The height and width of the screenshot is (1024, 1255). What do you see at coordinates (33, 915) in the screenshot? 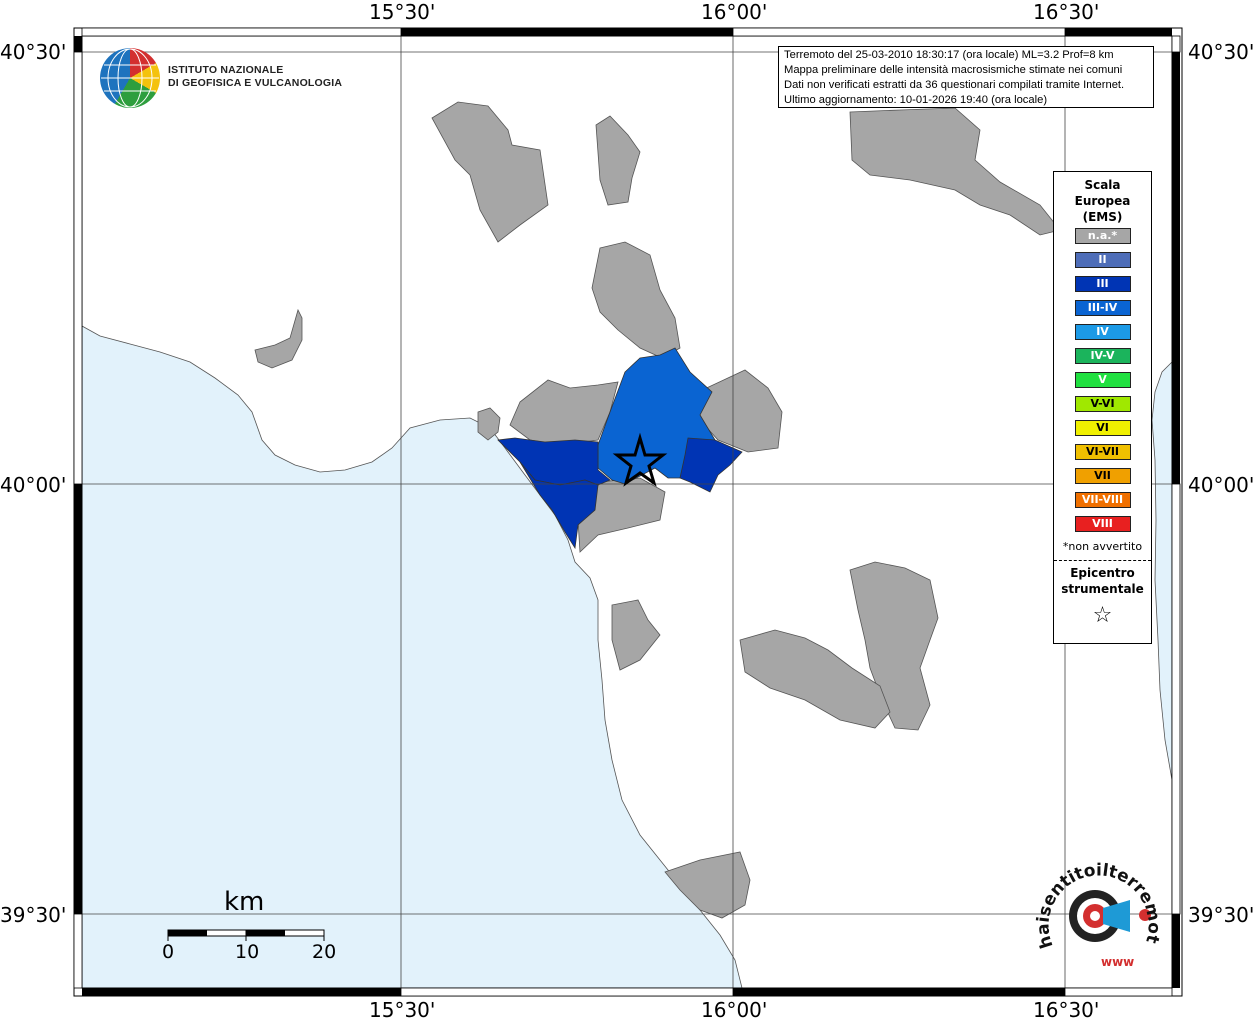
I see `lat-label-left-3: 39°30'` at bounding box center [33, 915].